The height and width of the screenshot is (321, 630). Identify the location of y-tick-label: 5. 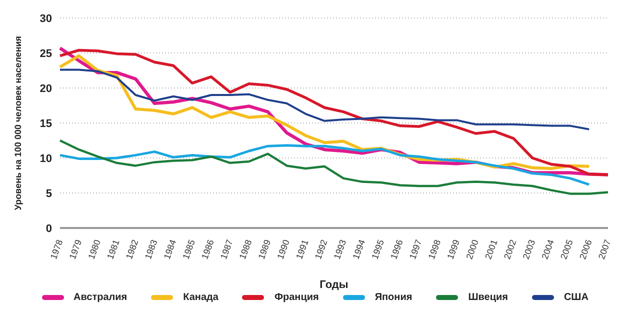
(49, 194).